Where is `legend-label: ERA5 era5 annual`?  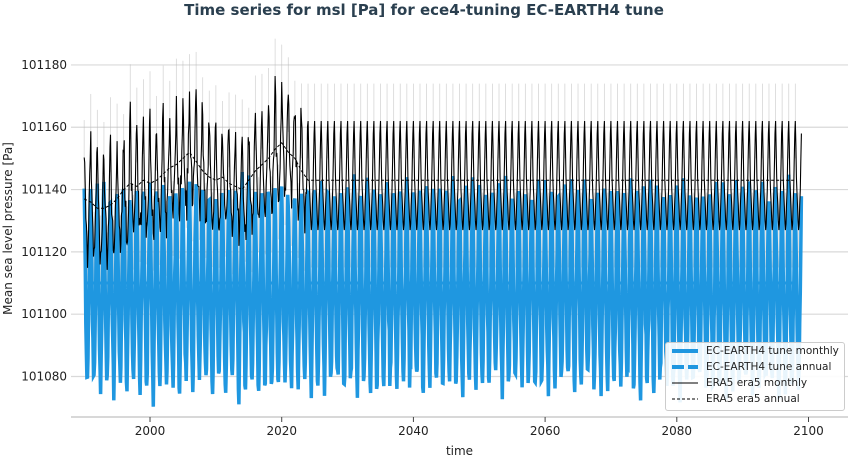 legend-label: ERA5 era5 annual is located at coordinates (753, 399).